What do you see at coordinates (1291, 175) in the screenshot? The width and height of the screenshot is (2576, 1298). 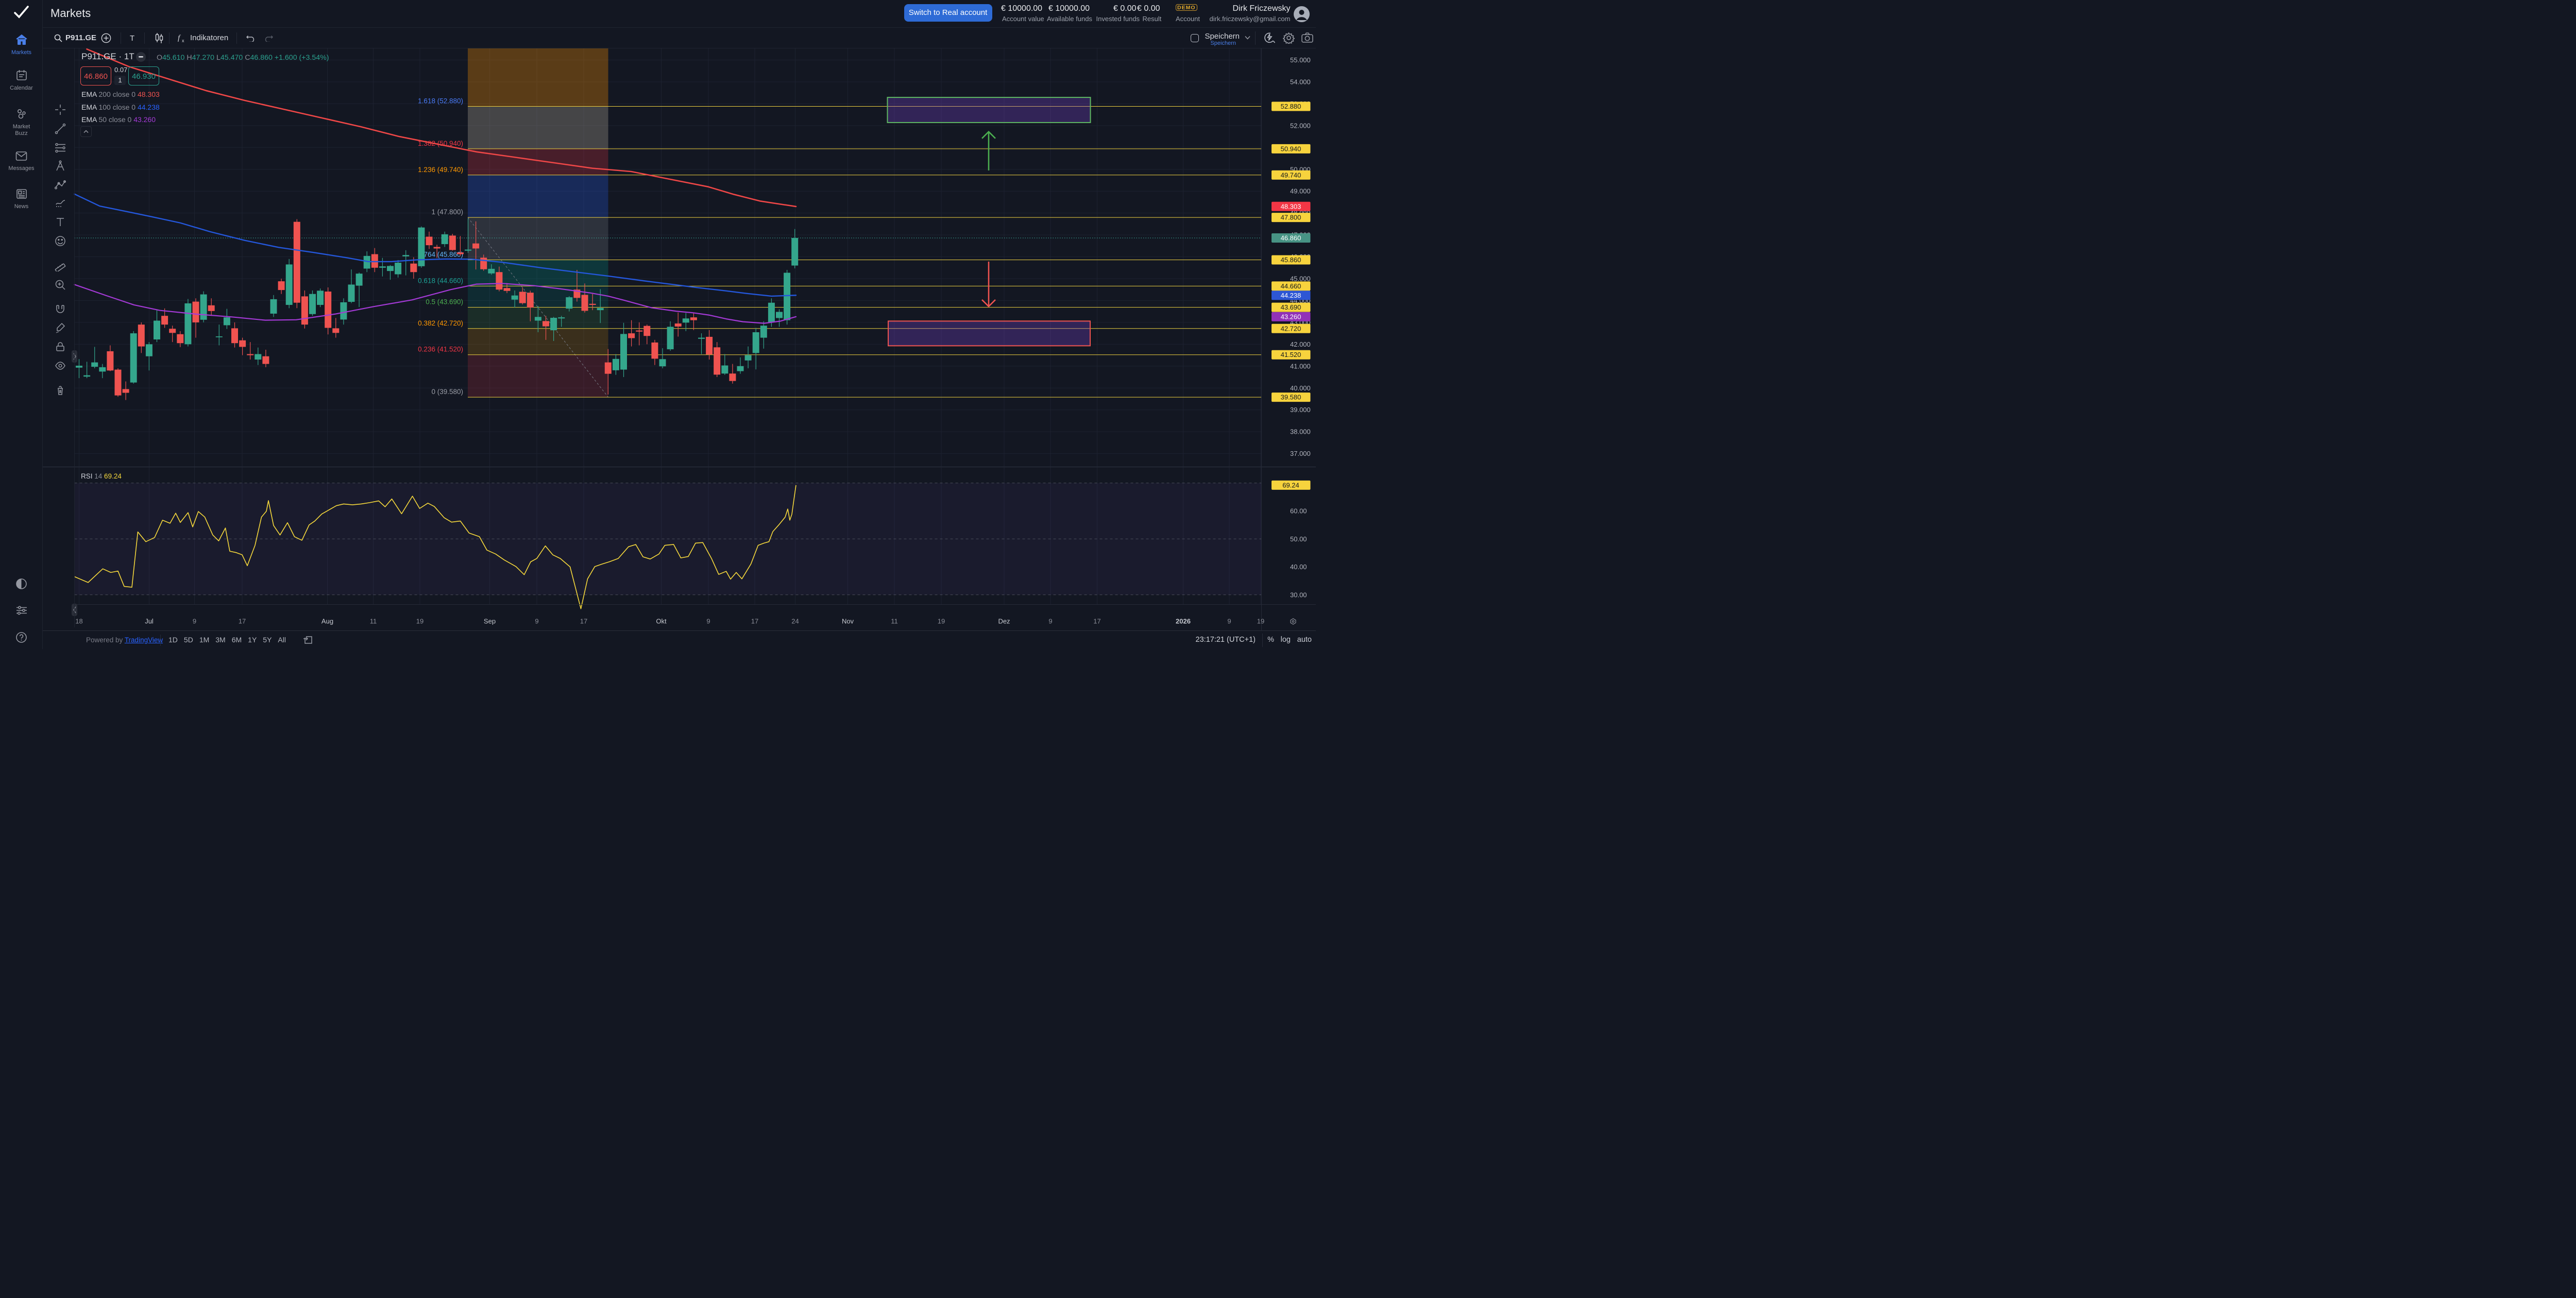 I see `svg-text: 49.740` at bounding box center [1291, 175].